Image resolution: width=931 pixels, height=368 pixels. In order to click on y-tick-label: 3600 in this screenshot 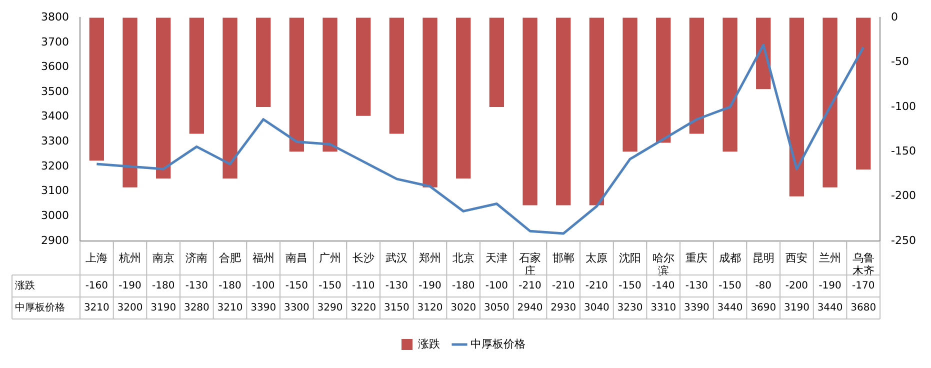, I will do `click(55, 67)`.